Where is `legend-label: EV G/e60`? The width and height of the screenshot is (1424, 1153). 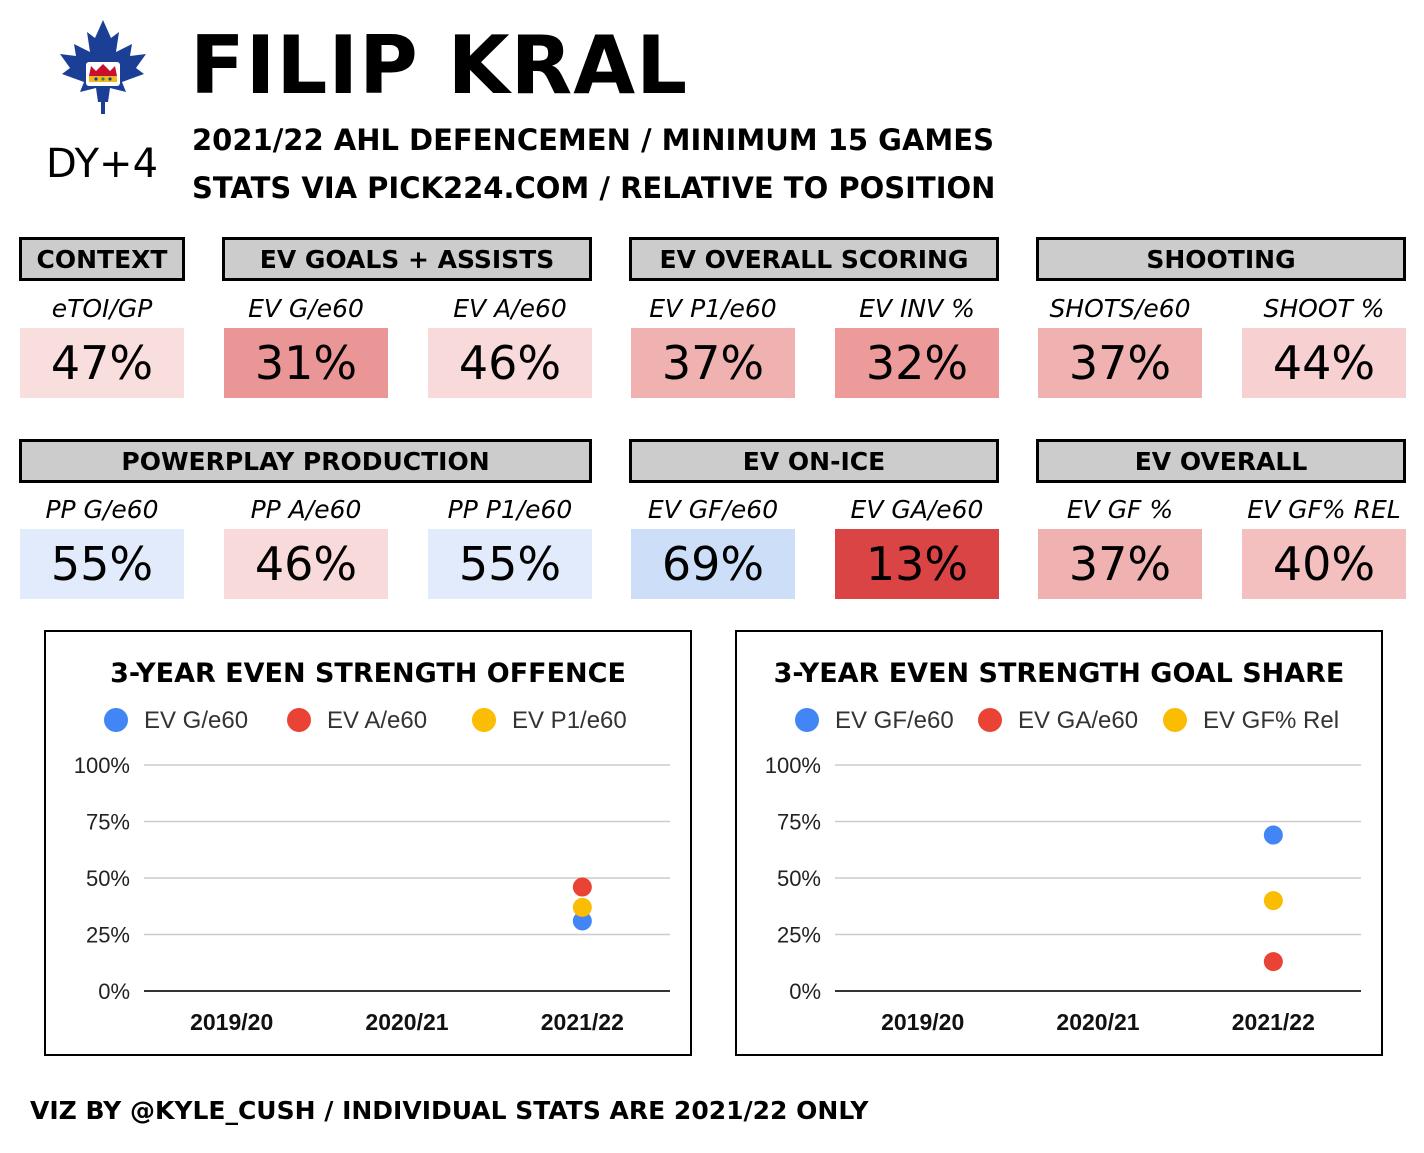 legend-label: EV G/e60 is located at coordinates (196, 720).